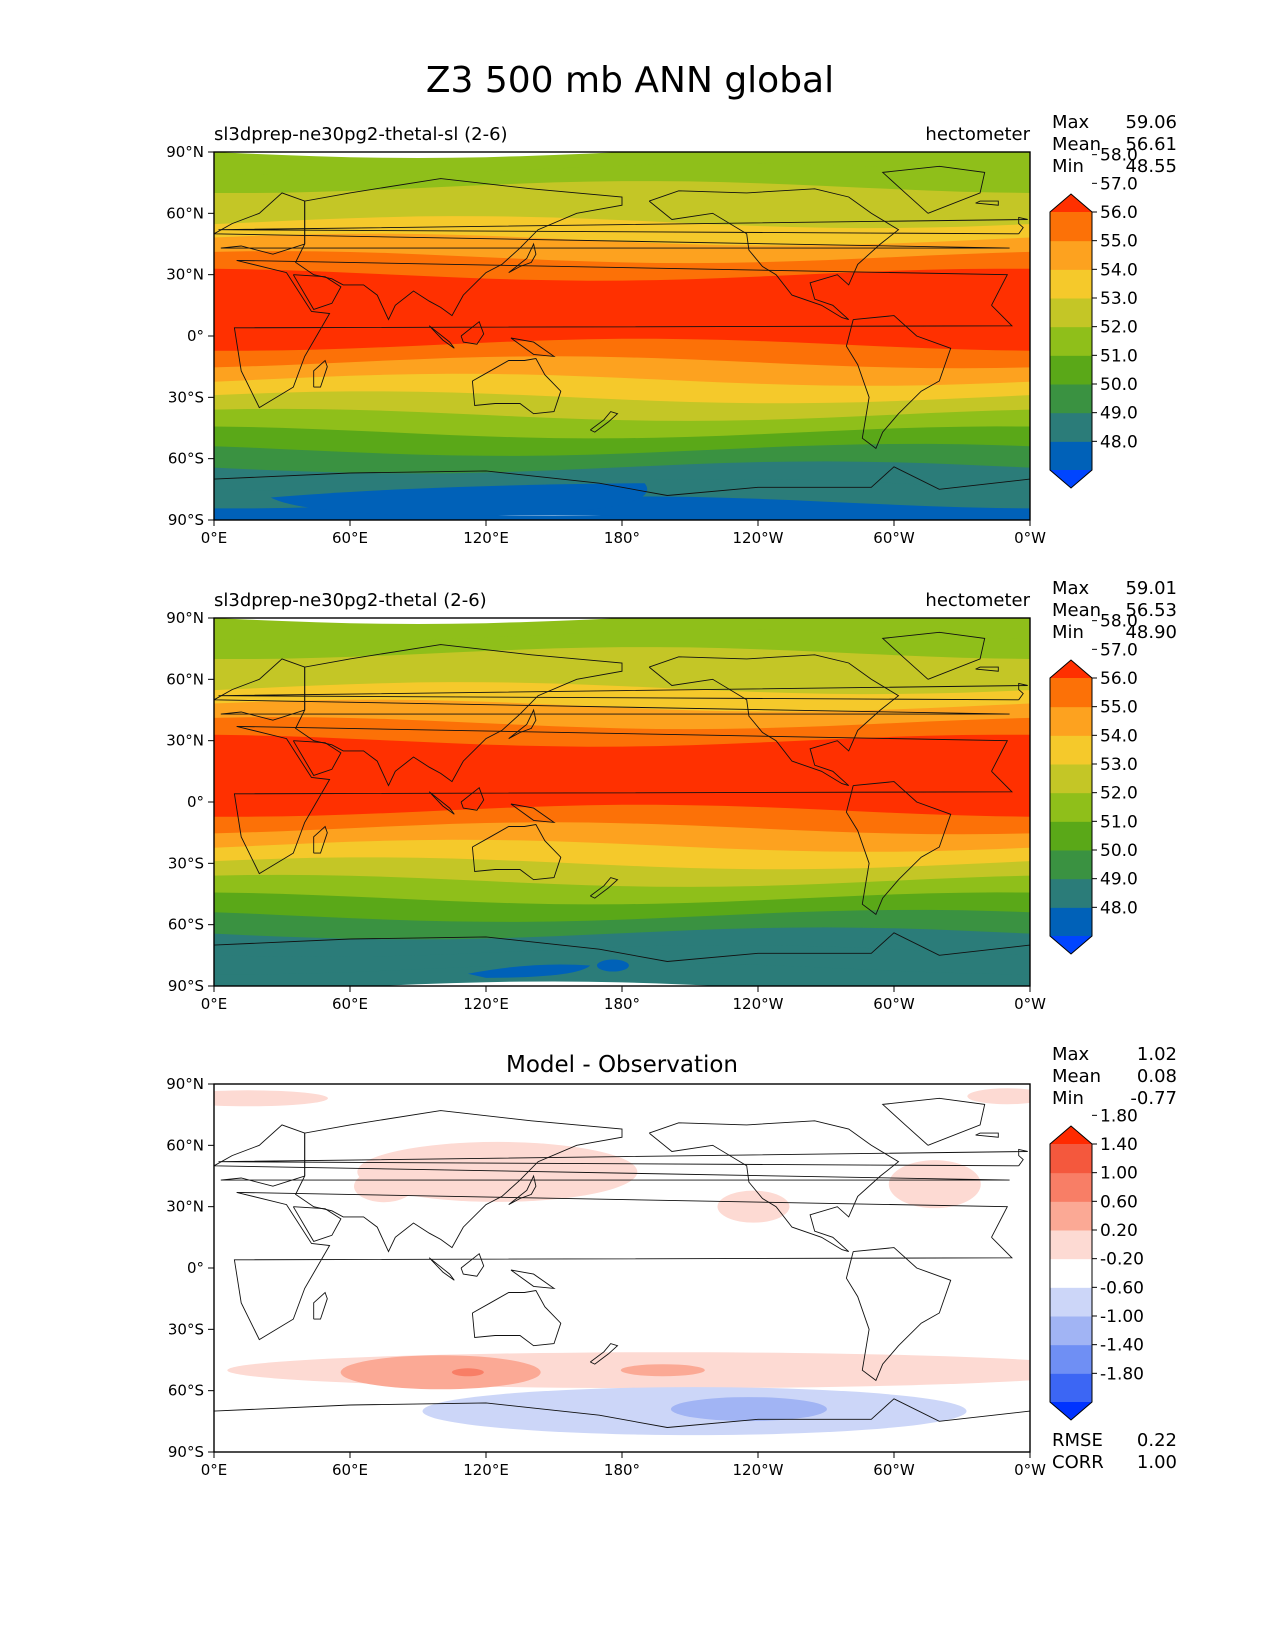 The height and width of the screenshot is (1650, 1275). Describe the element at coordinates (486, 1004) in the screenshot. I see `lon-tick-label: 120°E` at that location.